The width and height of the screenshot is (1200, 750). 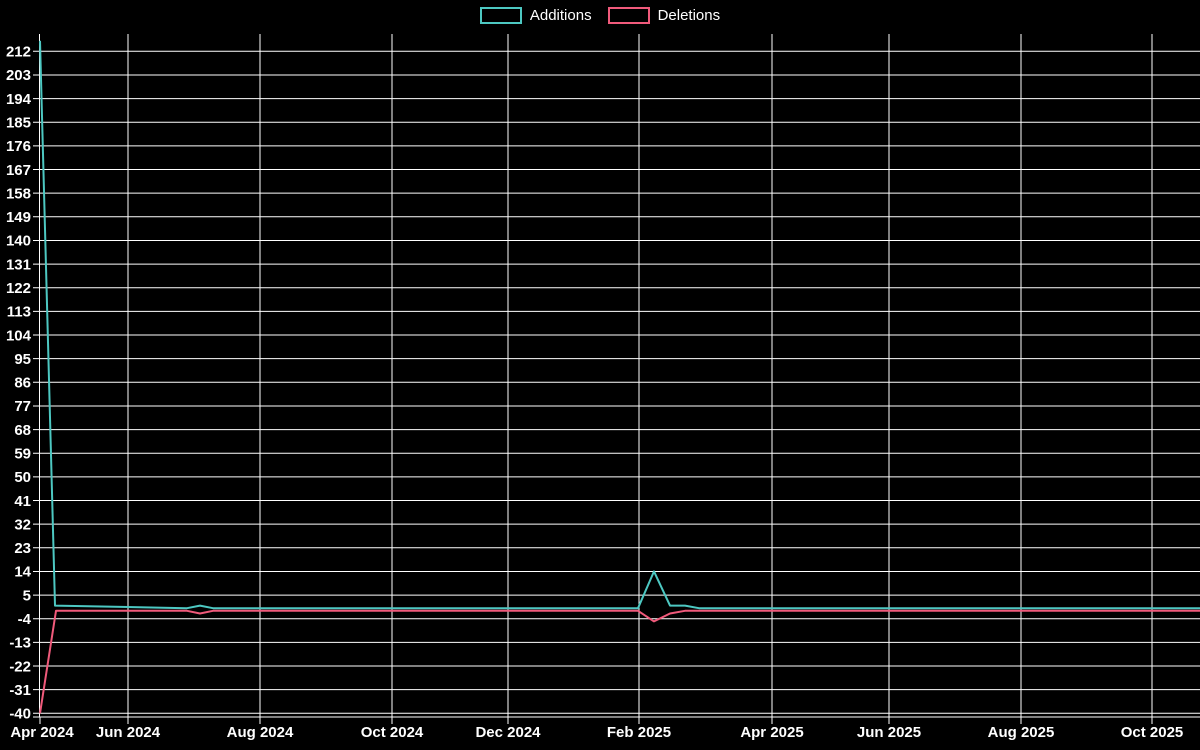 I want to click on y-tick-label: 59, so click(x=22, y=453).